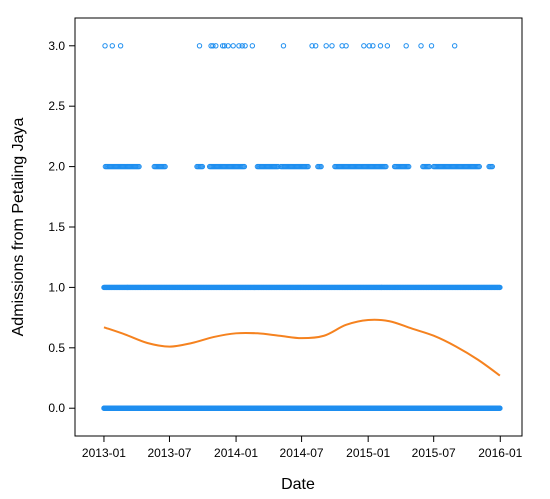 This screenshot has height=499, width=550. What do you see at coordinates (302, 453) in the screenshot?
I see `x-tick-label: 2014-07` at bounding box center [302, 453].